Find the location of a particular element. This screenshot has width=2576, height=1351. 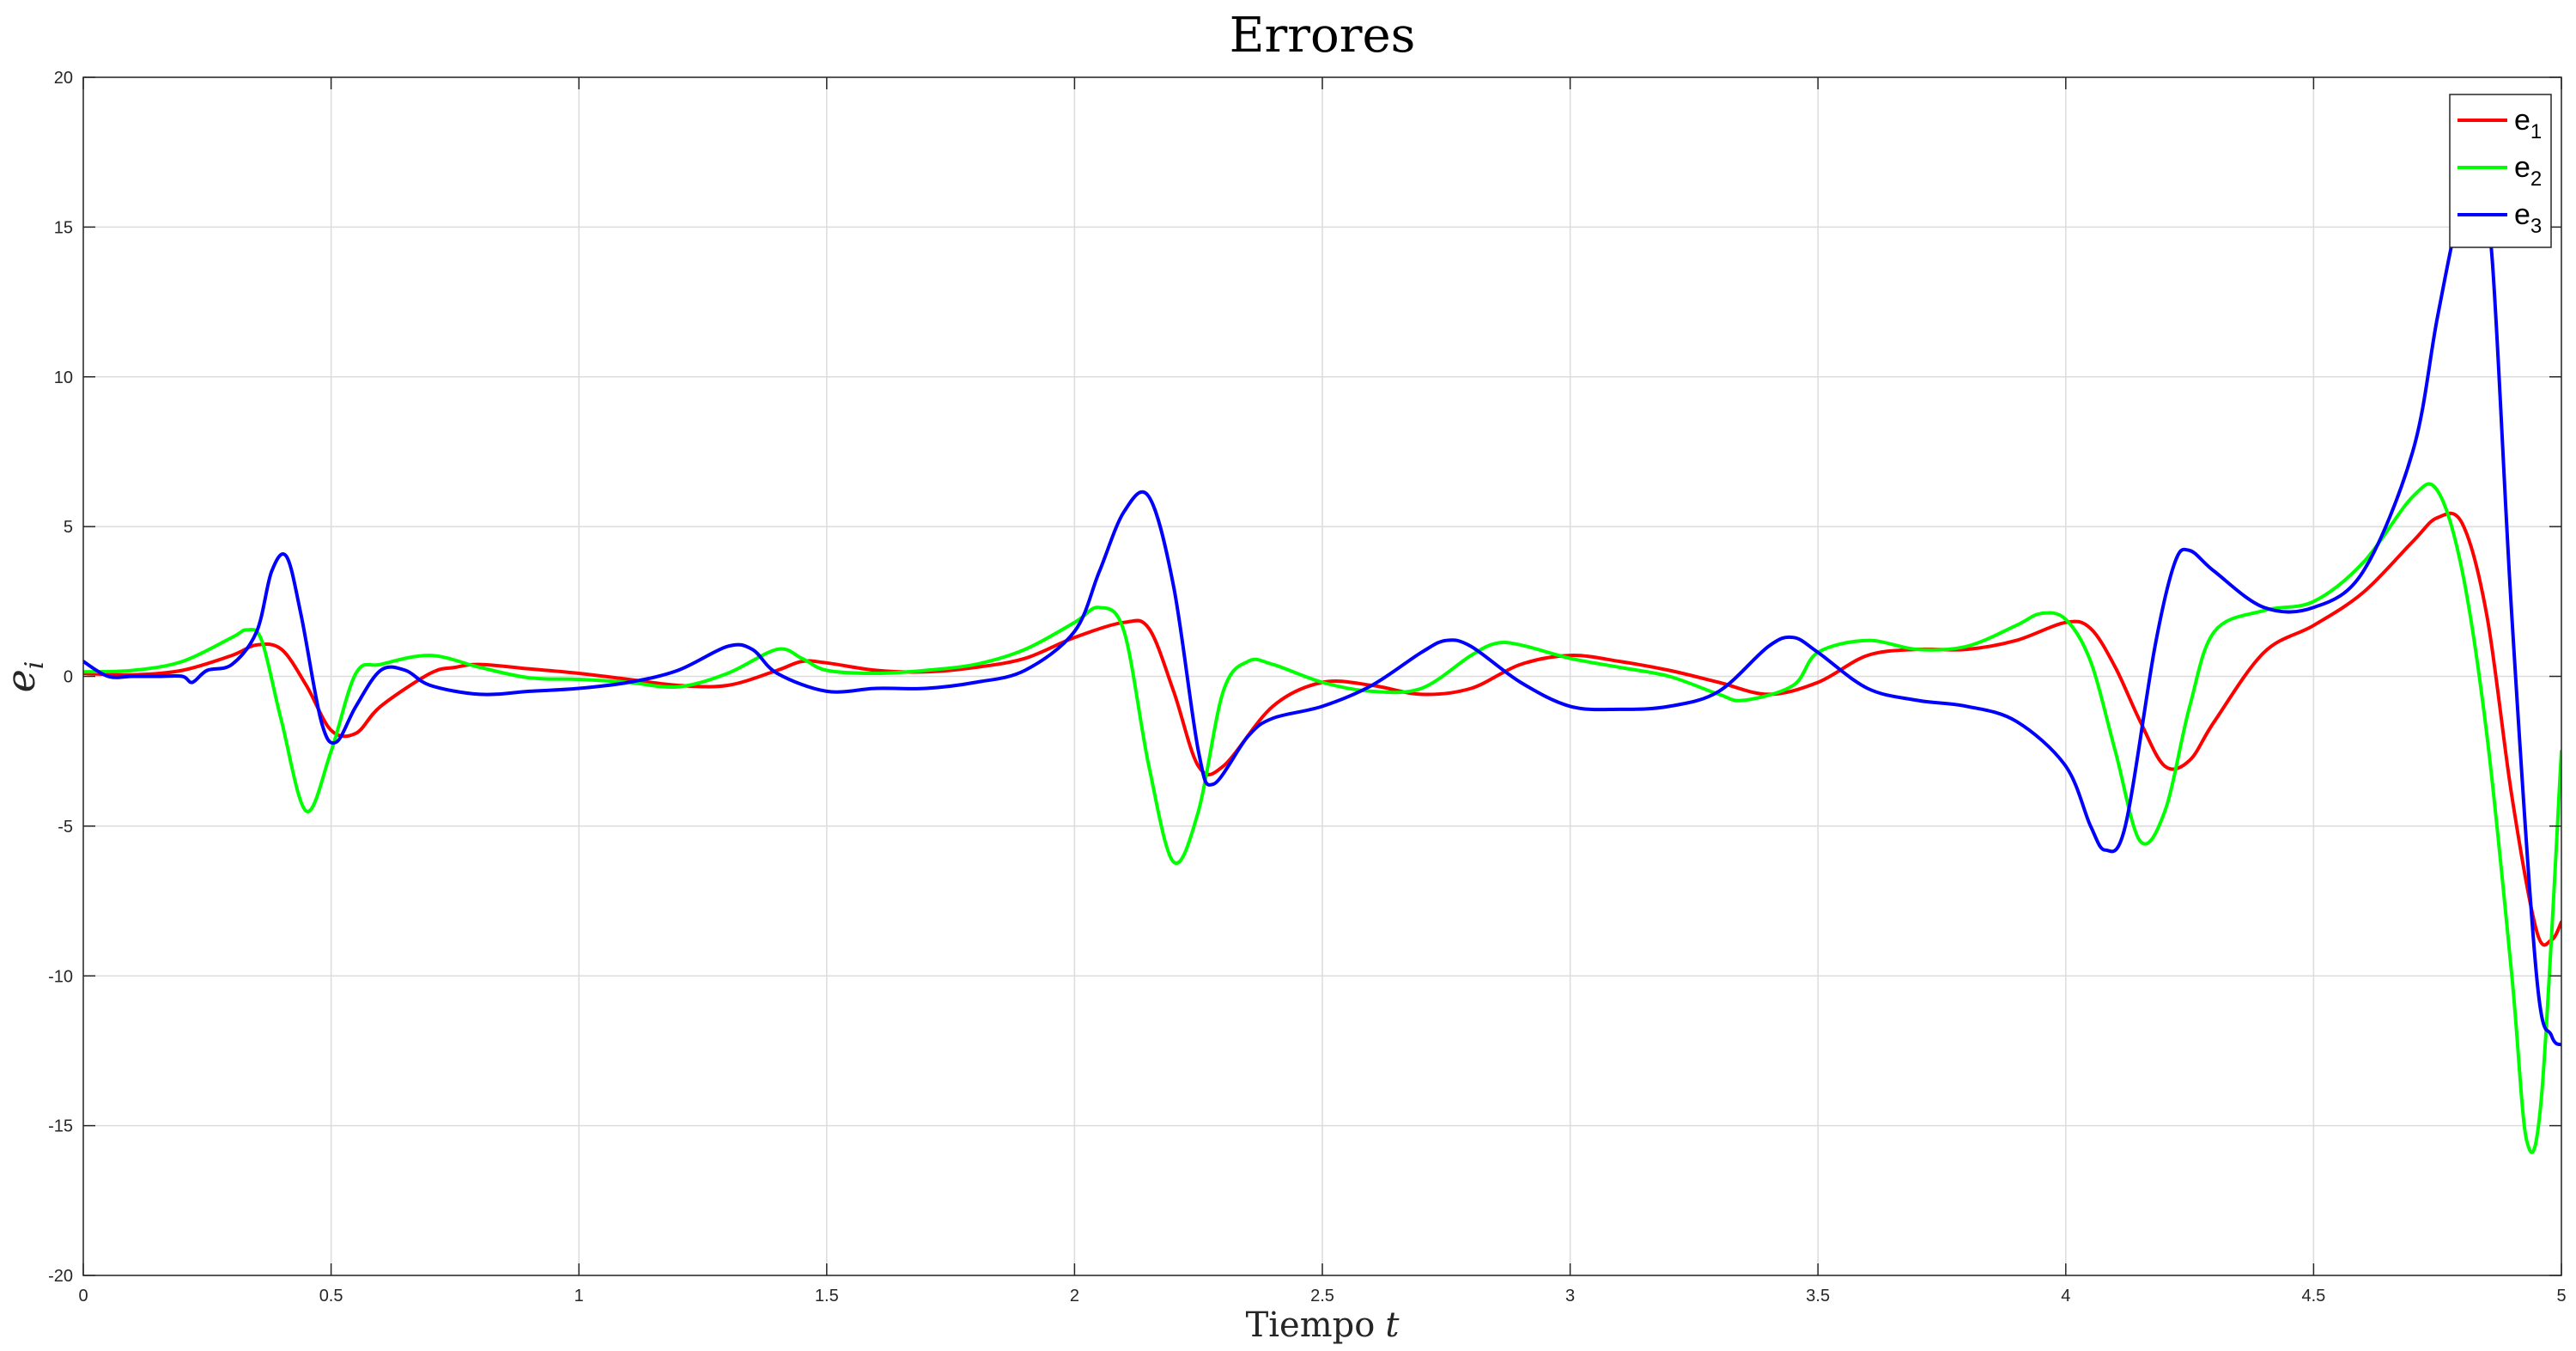

y-axis-label-sub: i is located at coordinates (35, 665).